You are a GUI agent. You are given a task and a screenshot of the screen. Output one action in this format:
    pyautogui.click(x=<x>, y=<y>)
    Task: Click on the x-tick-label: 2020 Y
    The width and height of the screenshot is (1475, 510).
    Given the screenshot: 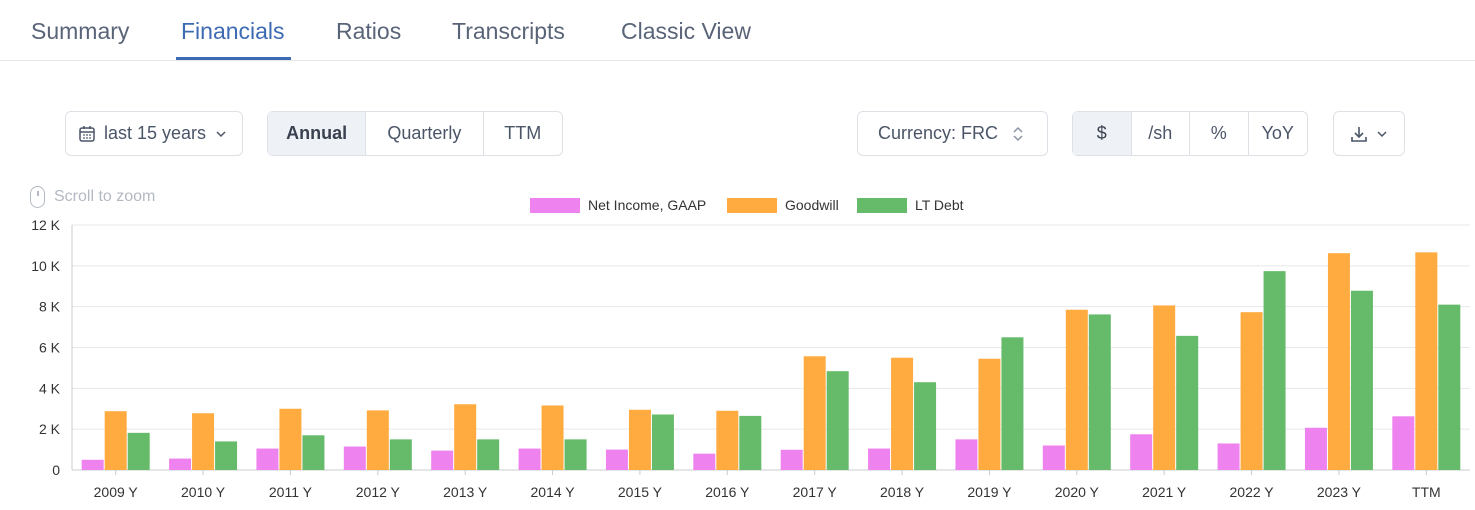 What is the action you would take?
    pyautogui.click(x=1077, y=492)
    